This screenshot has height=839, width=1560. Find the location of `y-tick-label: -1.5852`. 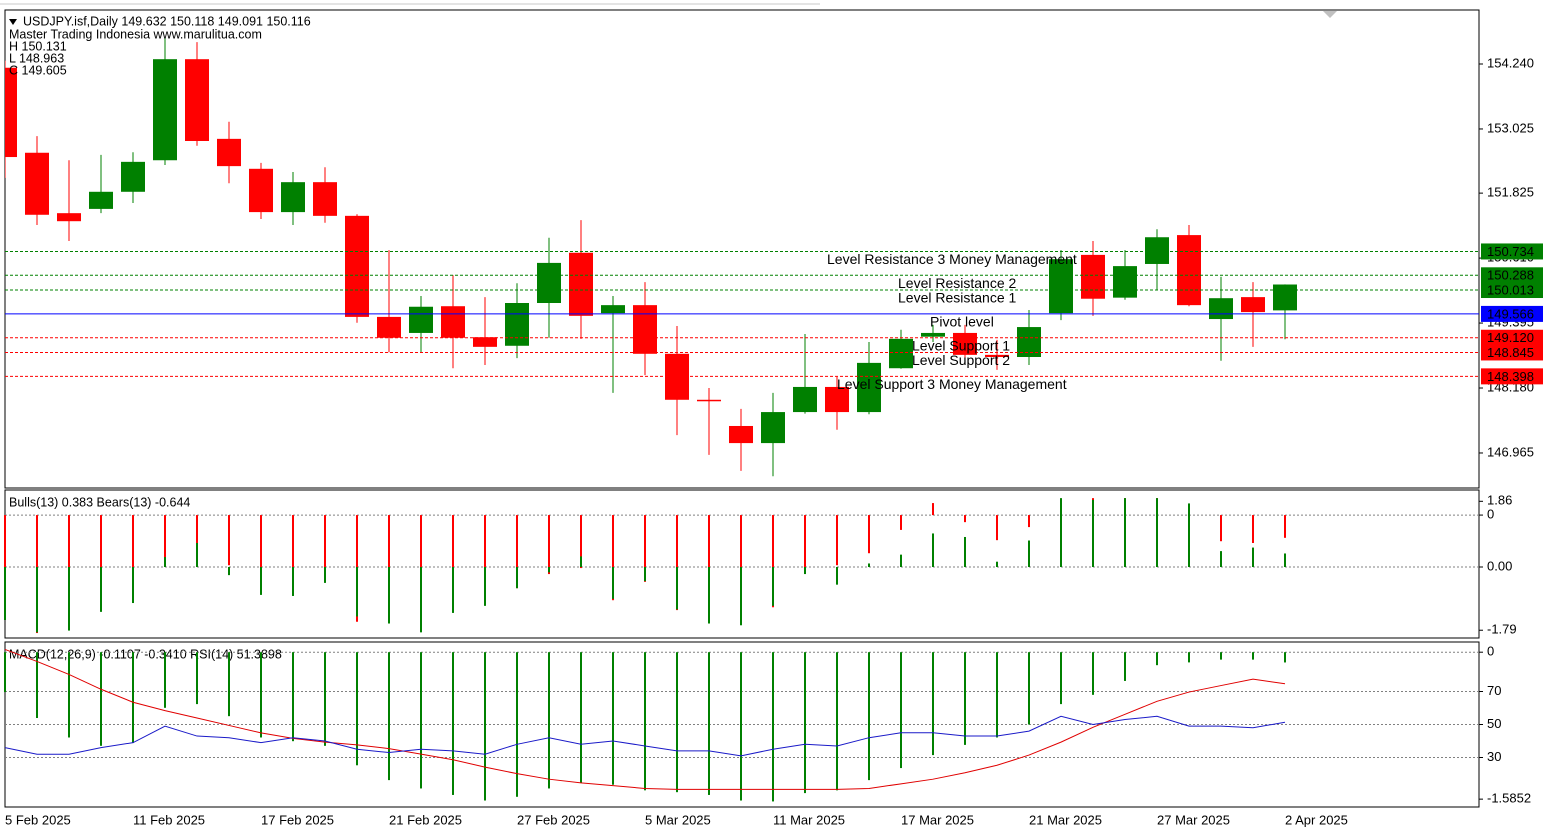

y-tick-label: -1.5852 is located at coordinates (1509, 798).